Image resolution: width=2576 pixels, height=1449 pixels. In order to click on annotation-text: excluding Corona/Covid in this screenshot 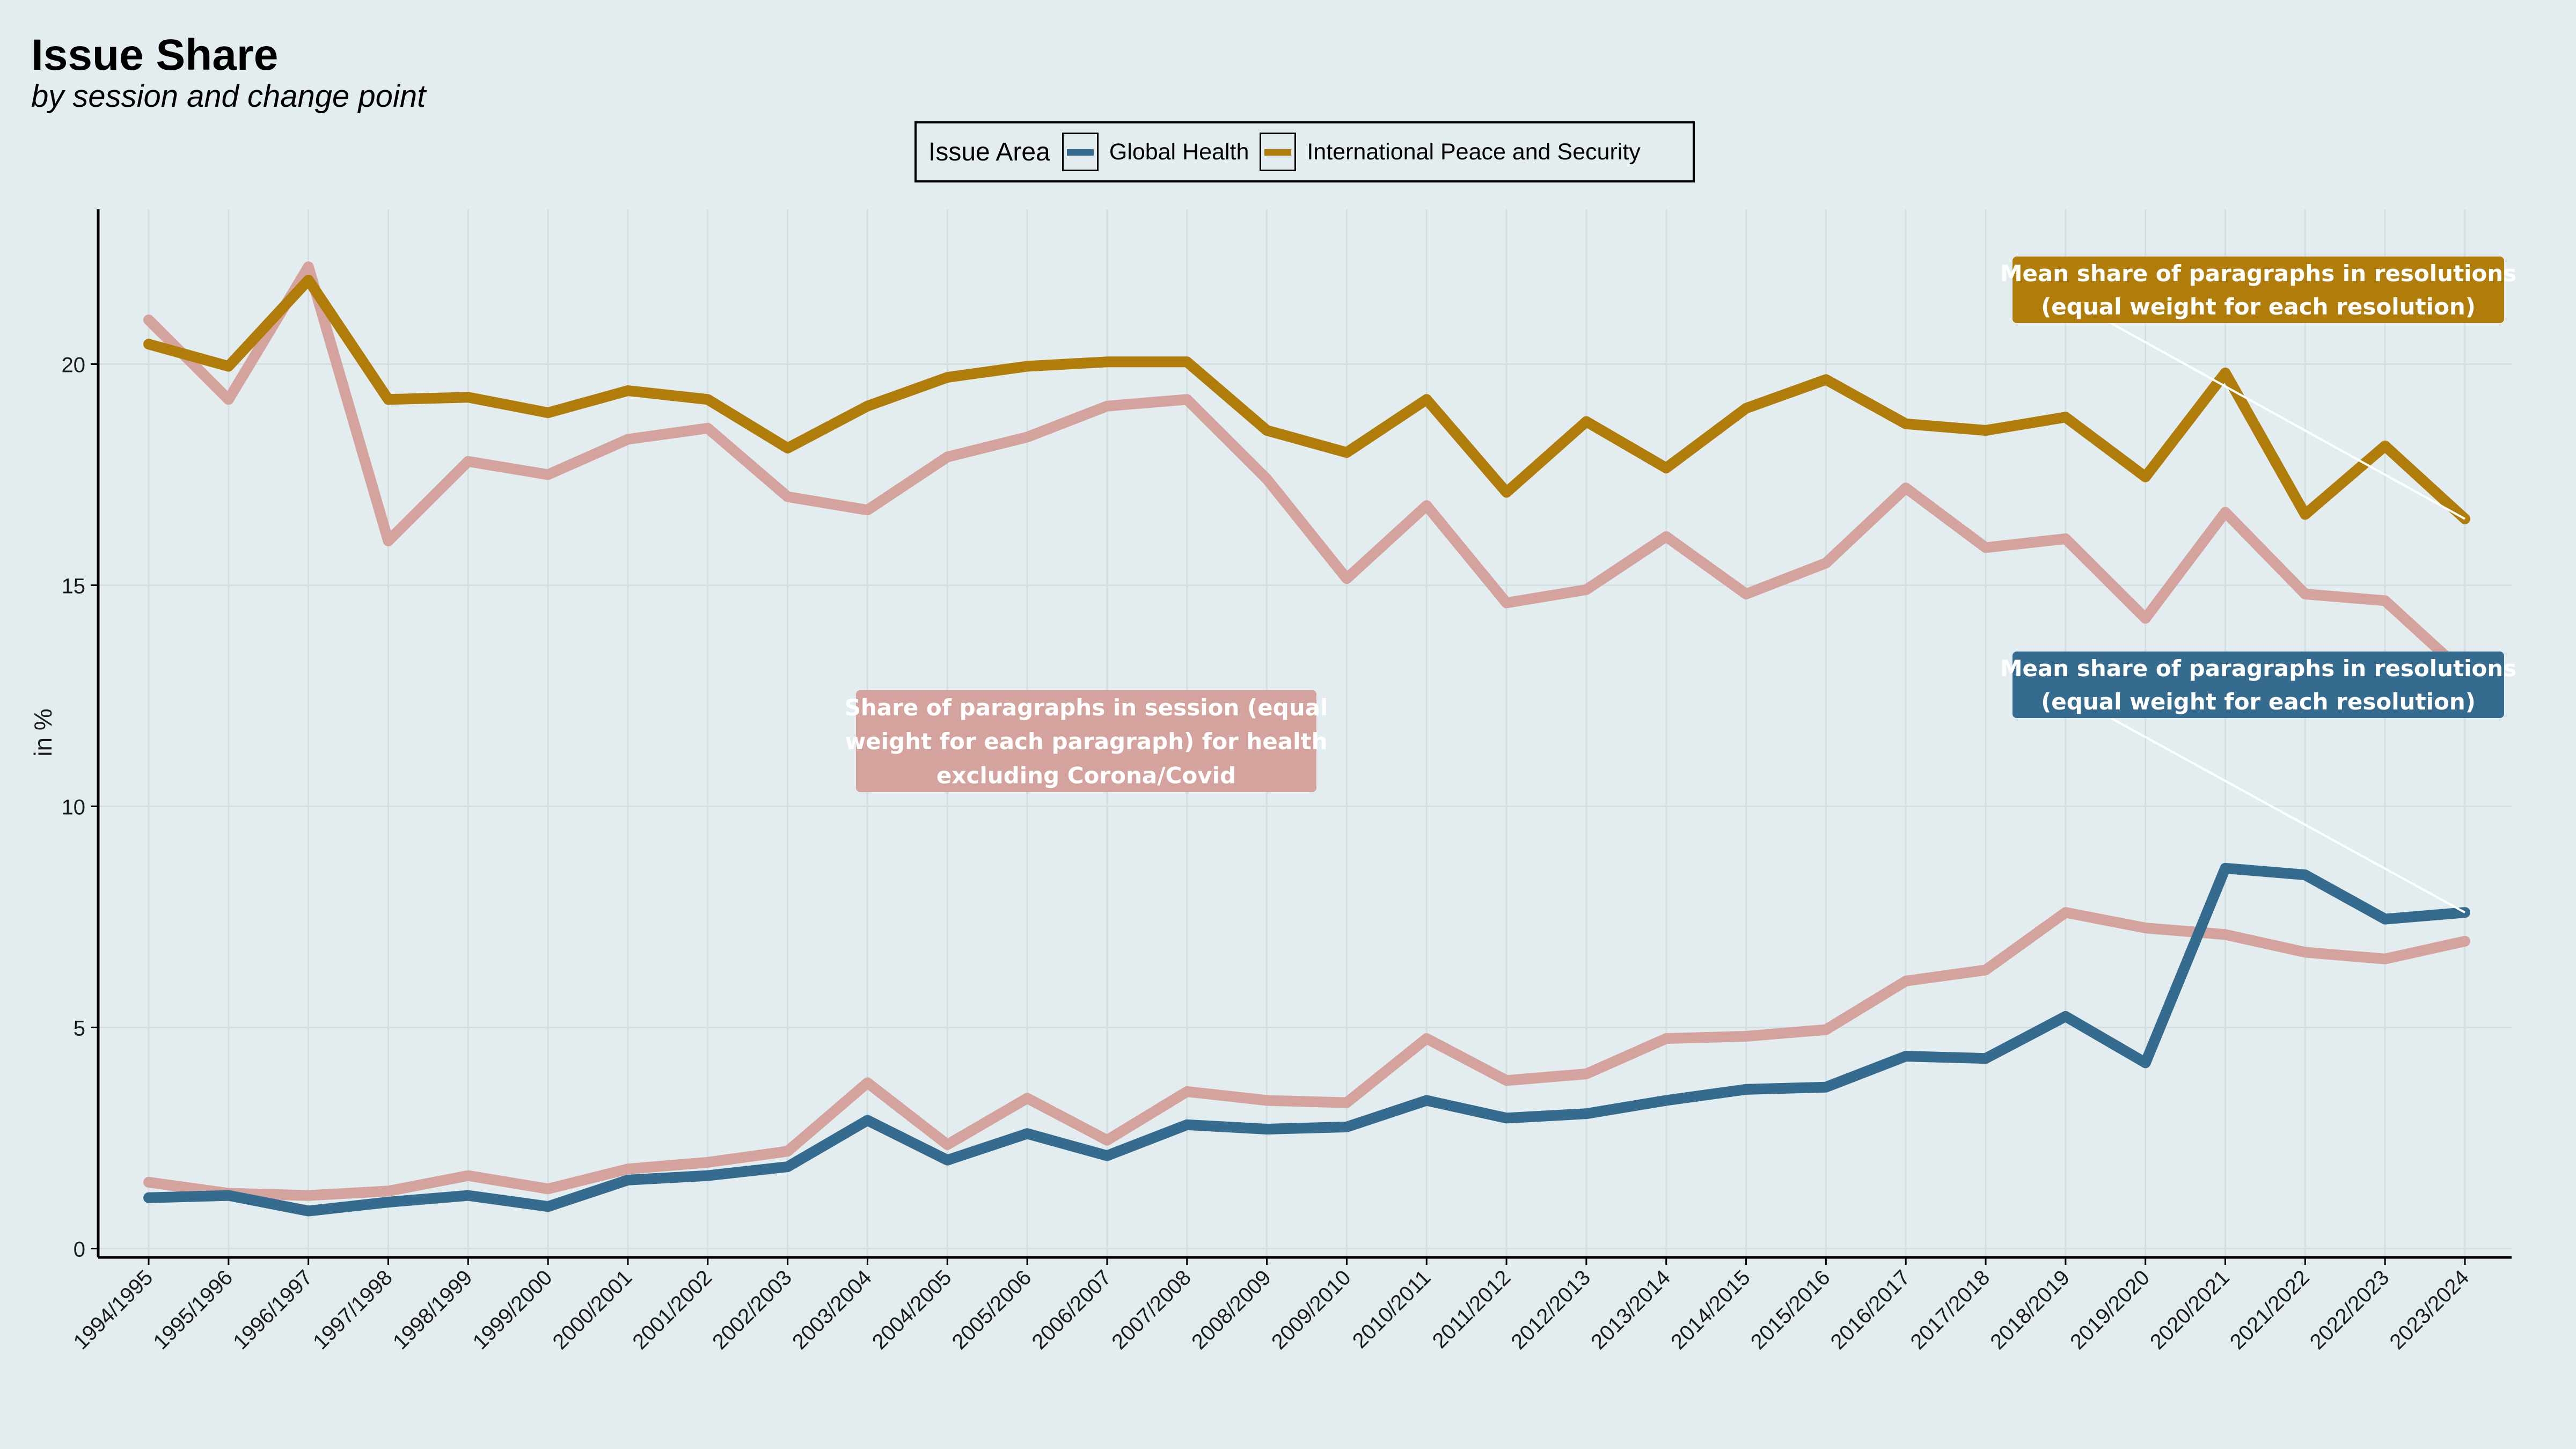, I will do `click(1086, 775)`.